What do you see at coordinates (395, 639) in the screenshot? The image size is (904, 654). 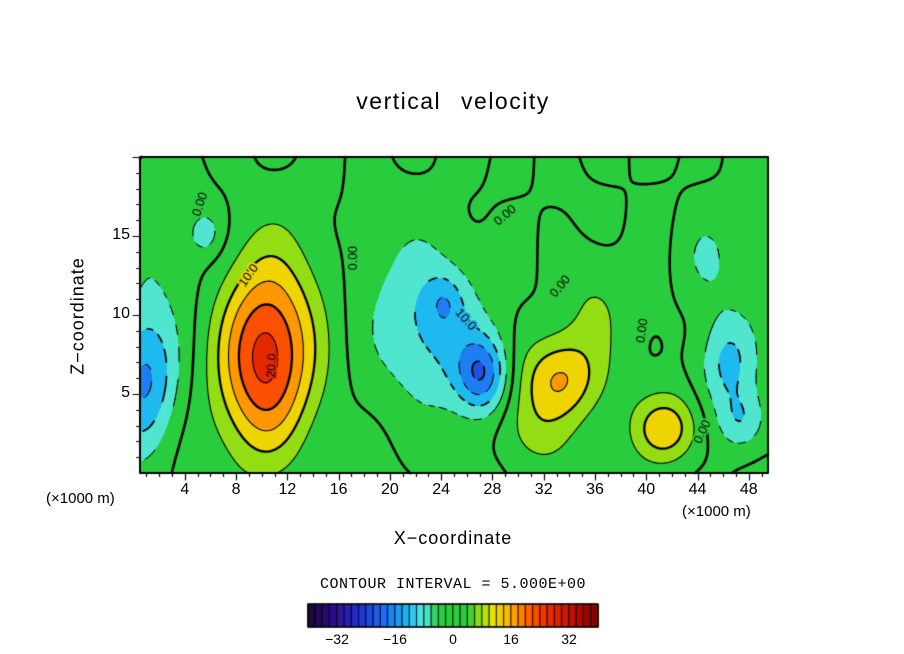 I see `colorbar-tick-label: −16` at bounding box center [395, 639].